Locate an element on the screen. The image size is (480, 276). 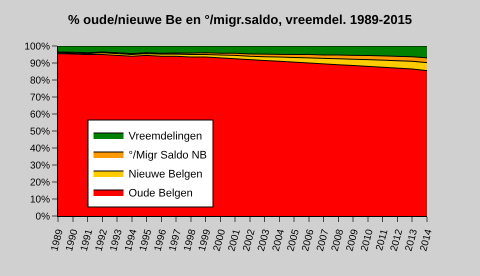
x-tick-label: 2000 is located at coordinates (220, 240).